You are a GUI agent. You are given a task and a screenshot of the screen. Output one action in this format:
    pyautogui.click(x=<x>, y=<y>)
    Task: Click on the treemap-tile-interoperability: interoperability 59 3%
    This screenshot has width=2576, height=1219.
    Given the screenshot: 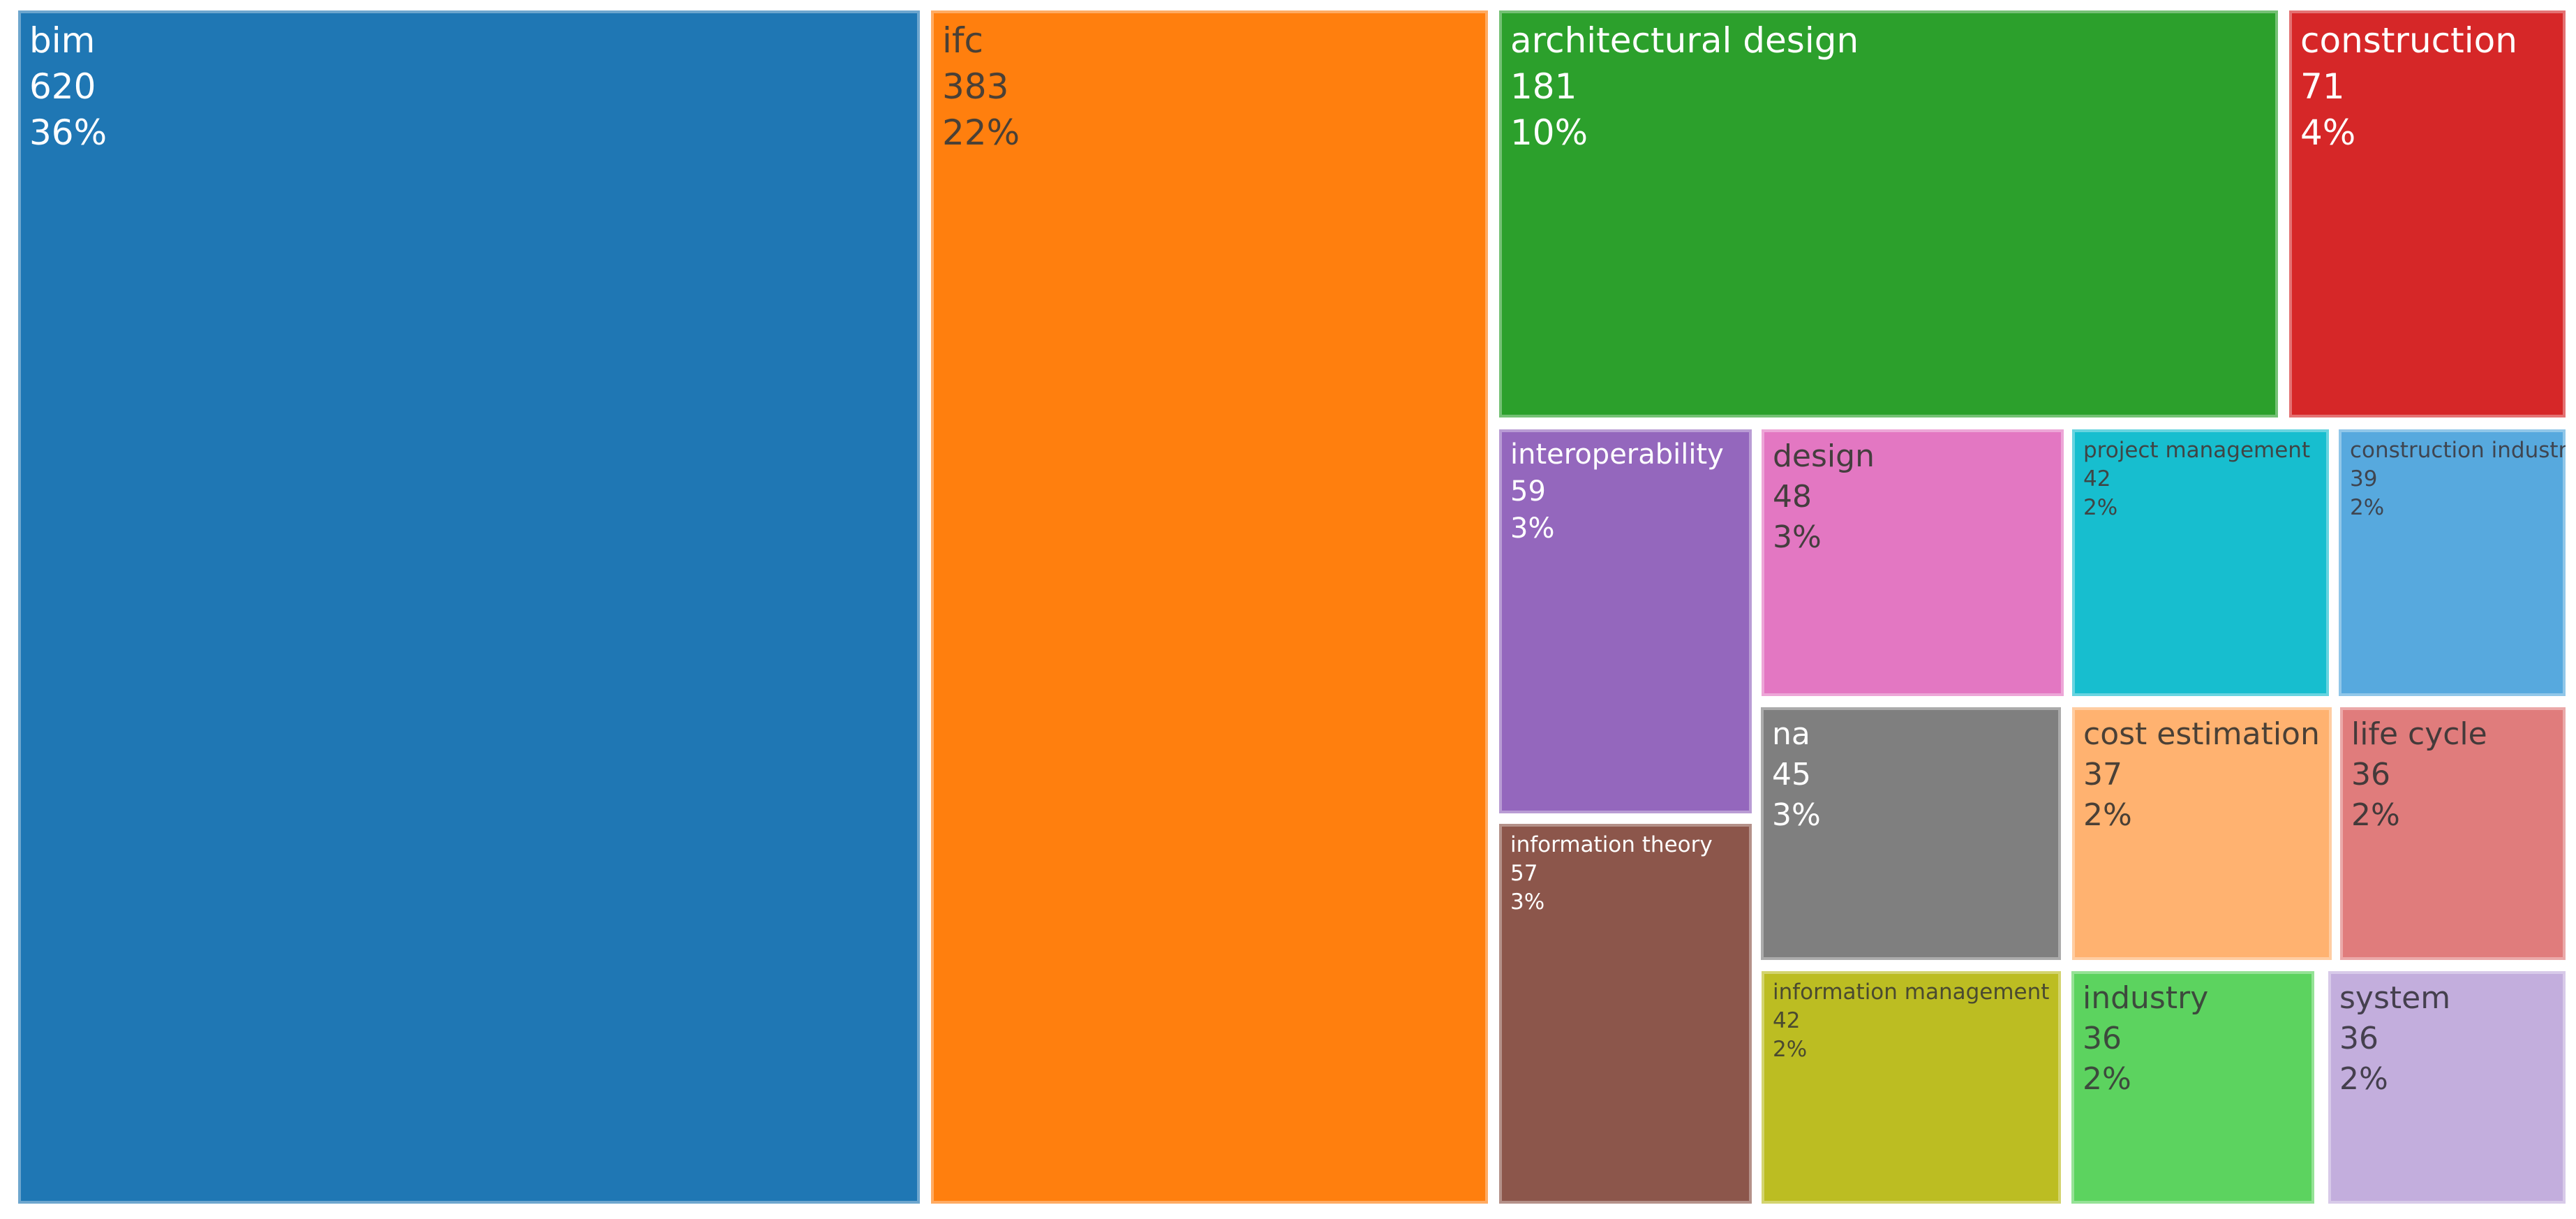 What is the action you would take?
    pyautogui.click(x=1626, y=621)
    